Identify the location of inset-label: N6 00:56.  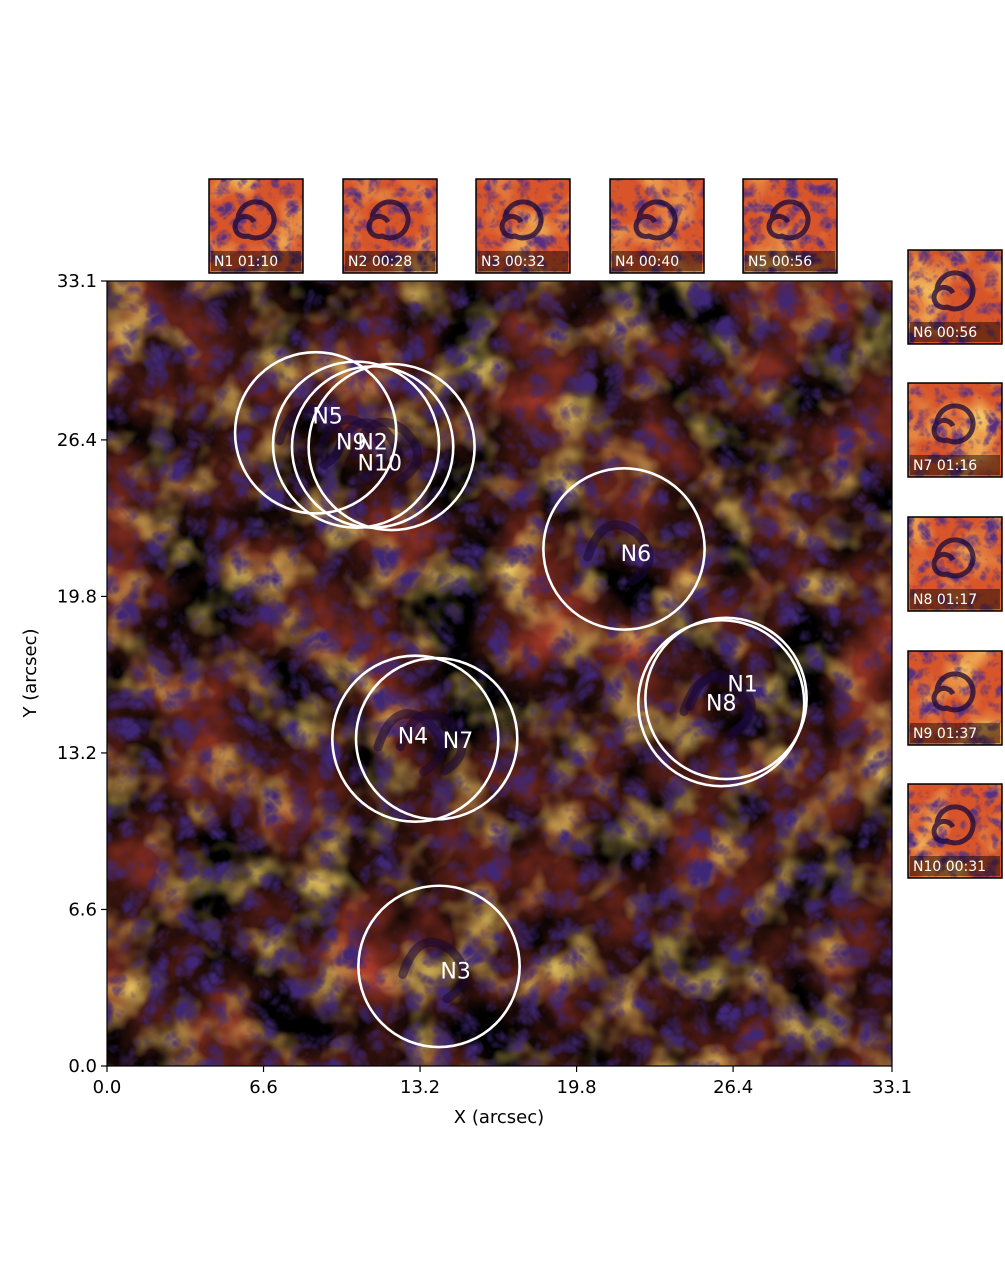
(945, 333).